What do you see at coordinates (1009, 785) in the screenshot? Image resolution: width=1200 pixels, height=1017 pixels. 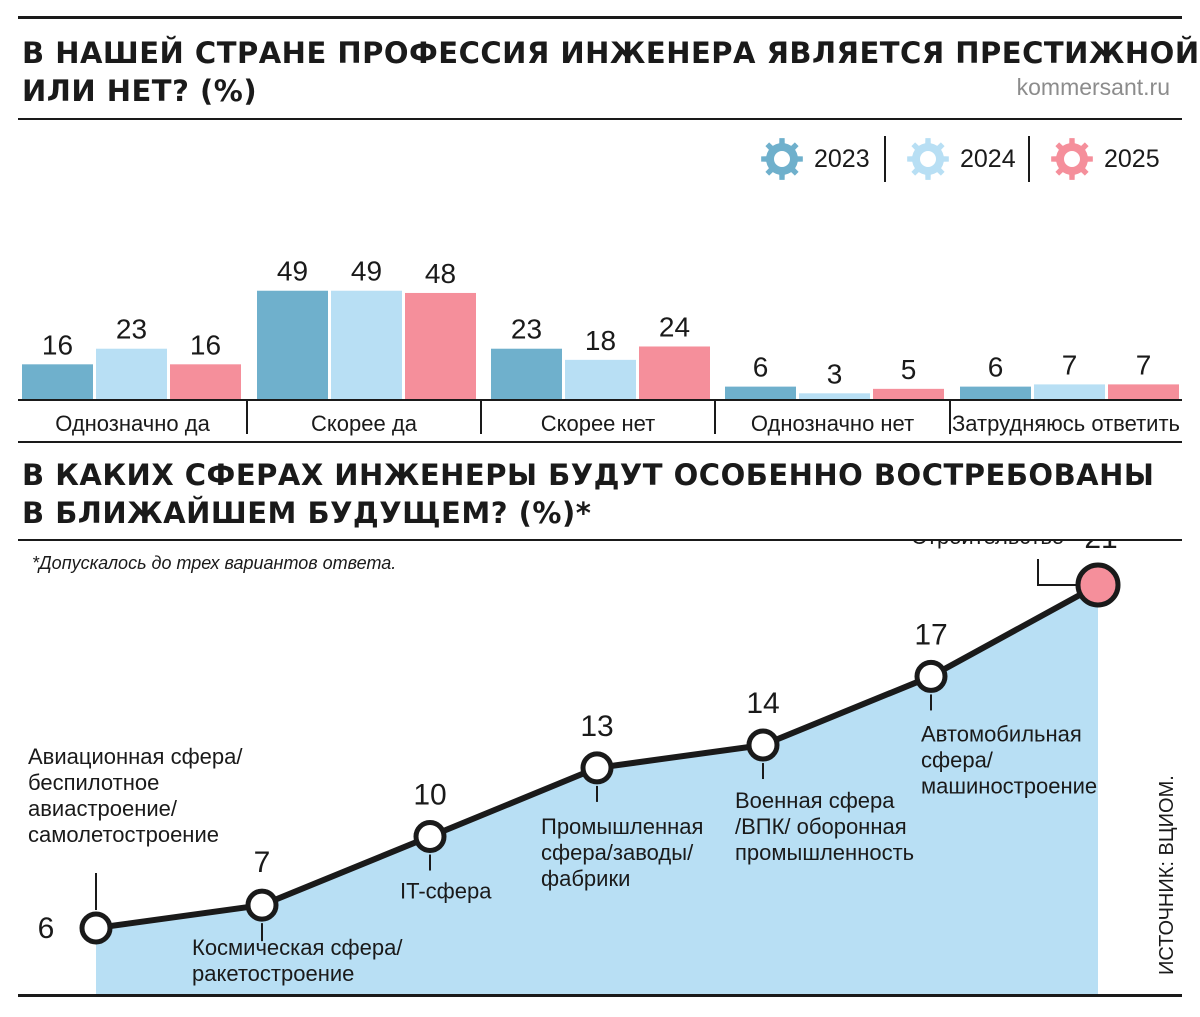 I see `point-label-line: машиностроение` at bounding box center [1009, 785].